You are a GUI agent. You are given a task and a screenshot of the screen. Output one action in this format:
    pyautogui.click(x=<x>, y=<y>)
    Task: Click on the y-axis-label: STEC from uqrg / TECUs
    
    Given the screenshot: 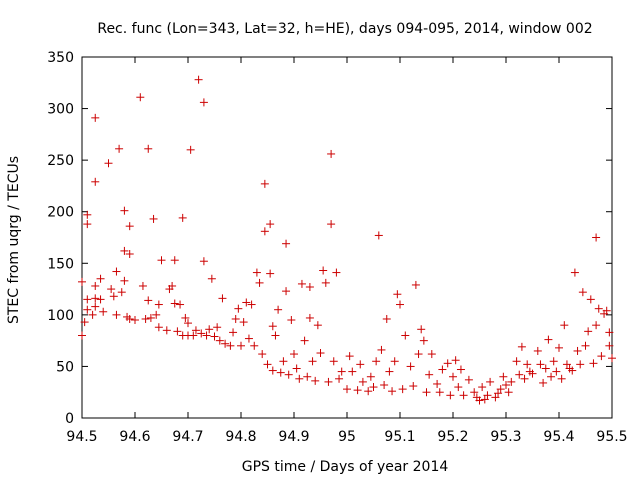 What is the action you would take?
    pyautogui.click(x=14, y=240)
    